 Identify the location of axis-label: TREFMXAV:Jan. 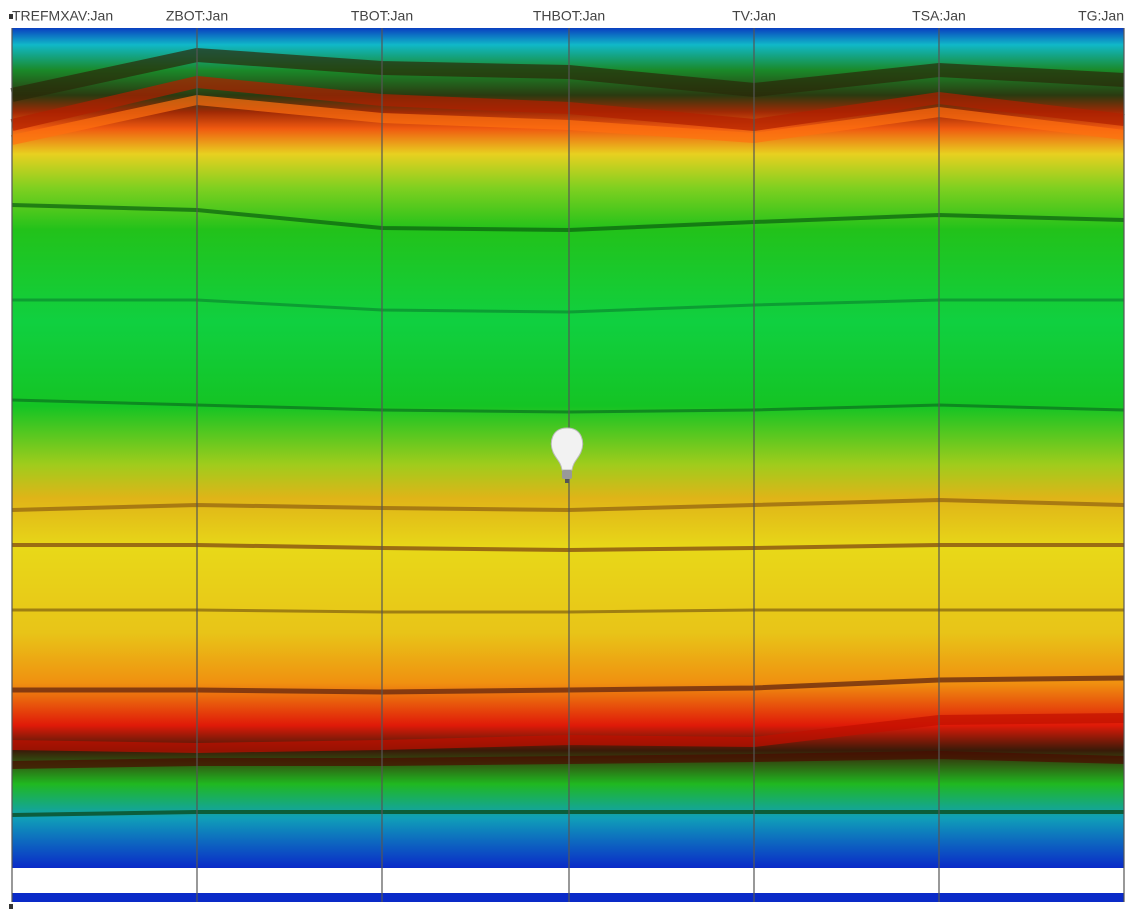
(62, 16).